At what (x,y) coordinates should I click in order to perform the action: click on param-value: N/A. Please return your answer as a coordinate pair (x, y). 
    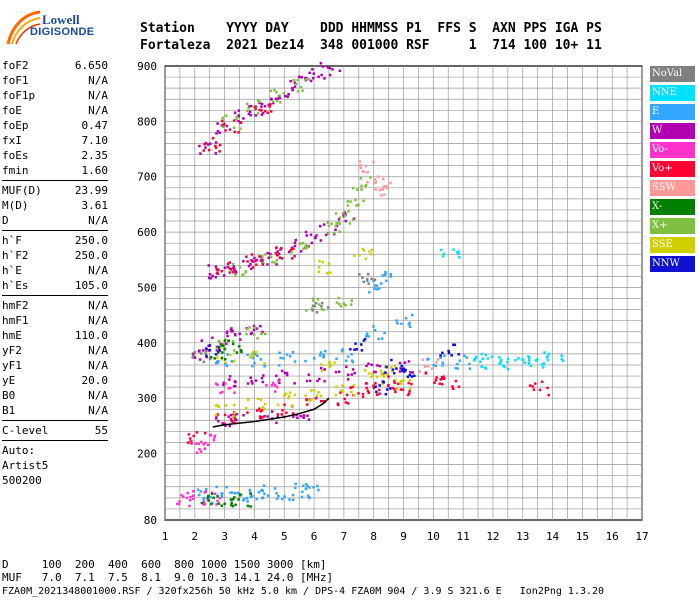
    Looking at the image, I should click on (98, 365).